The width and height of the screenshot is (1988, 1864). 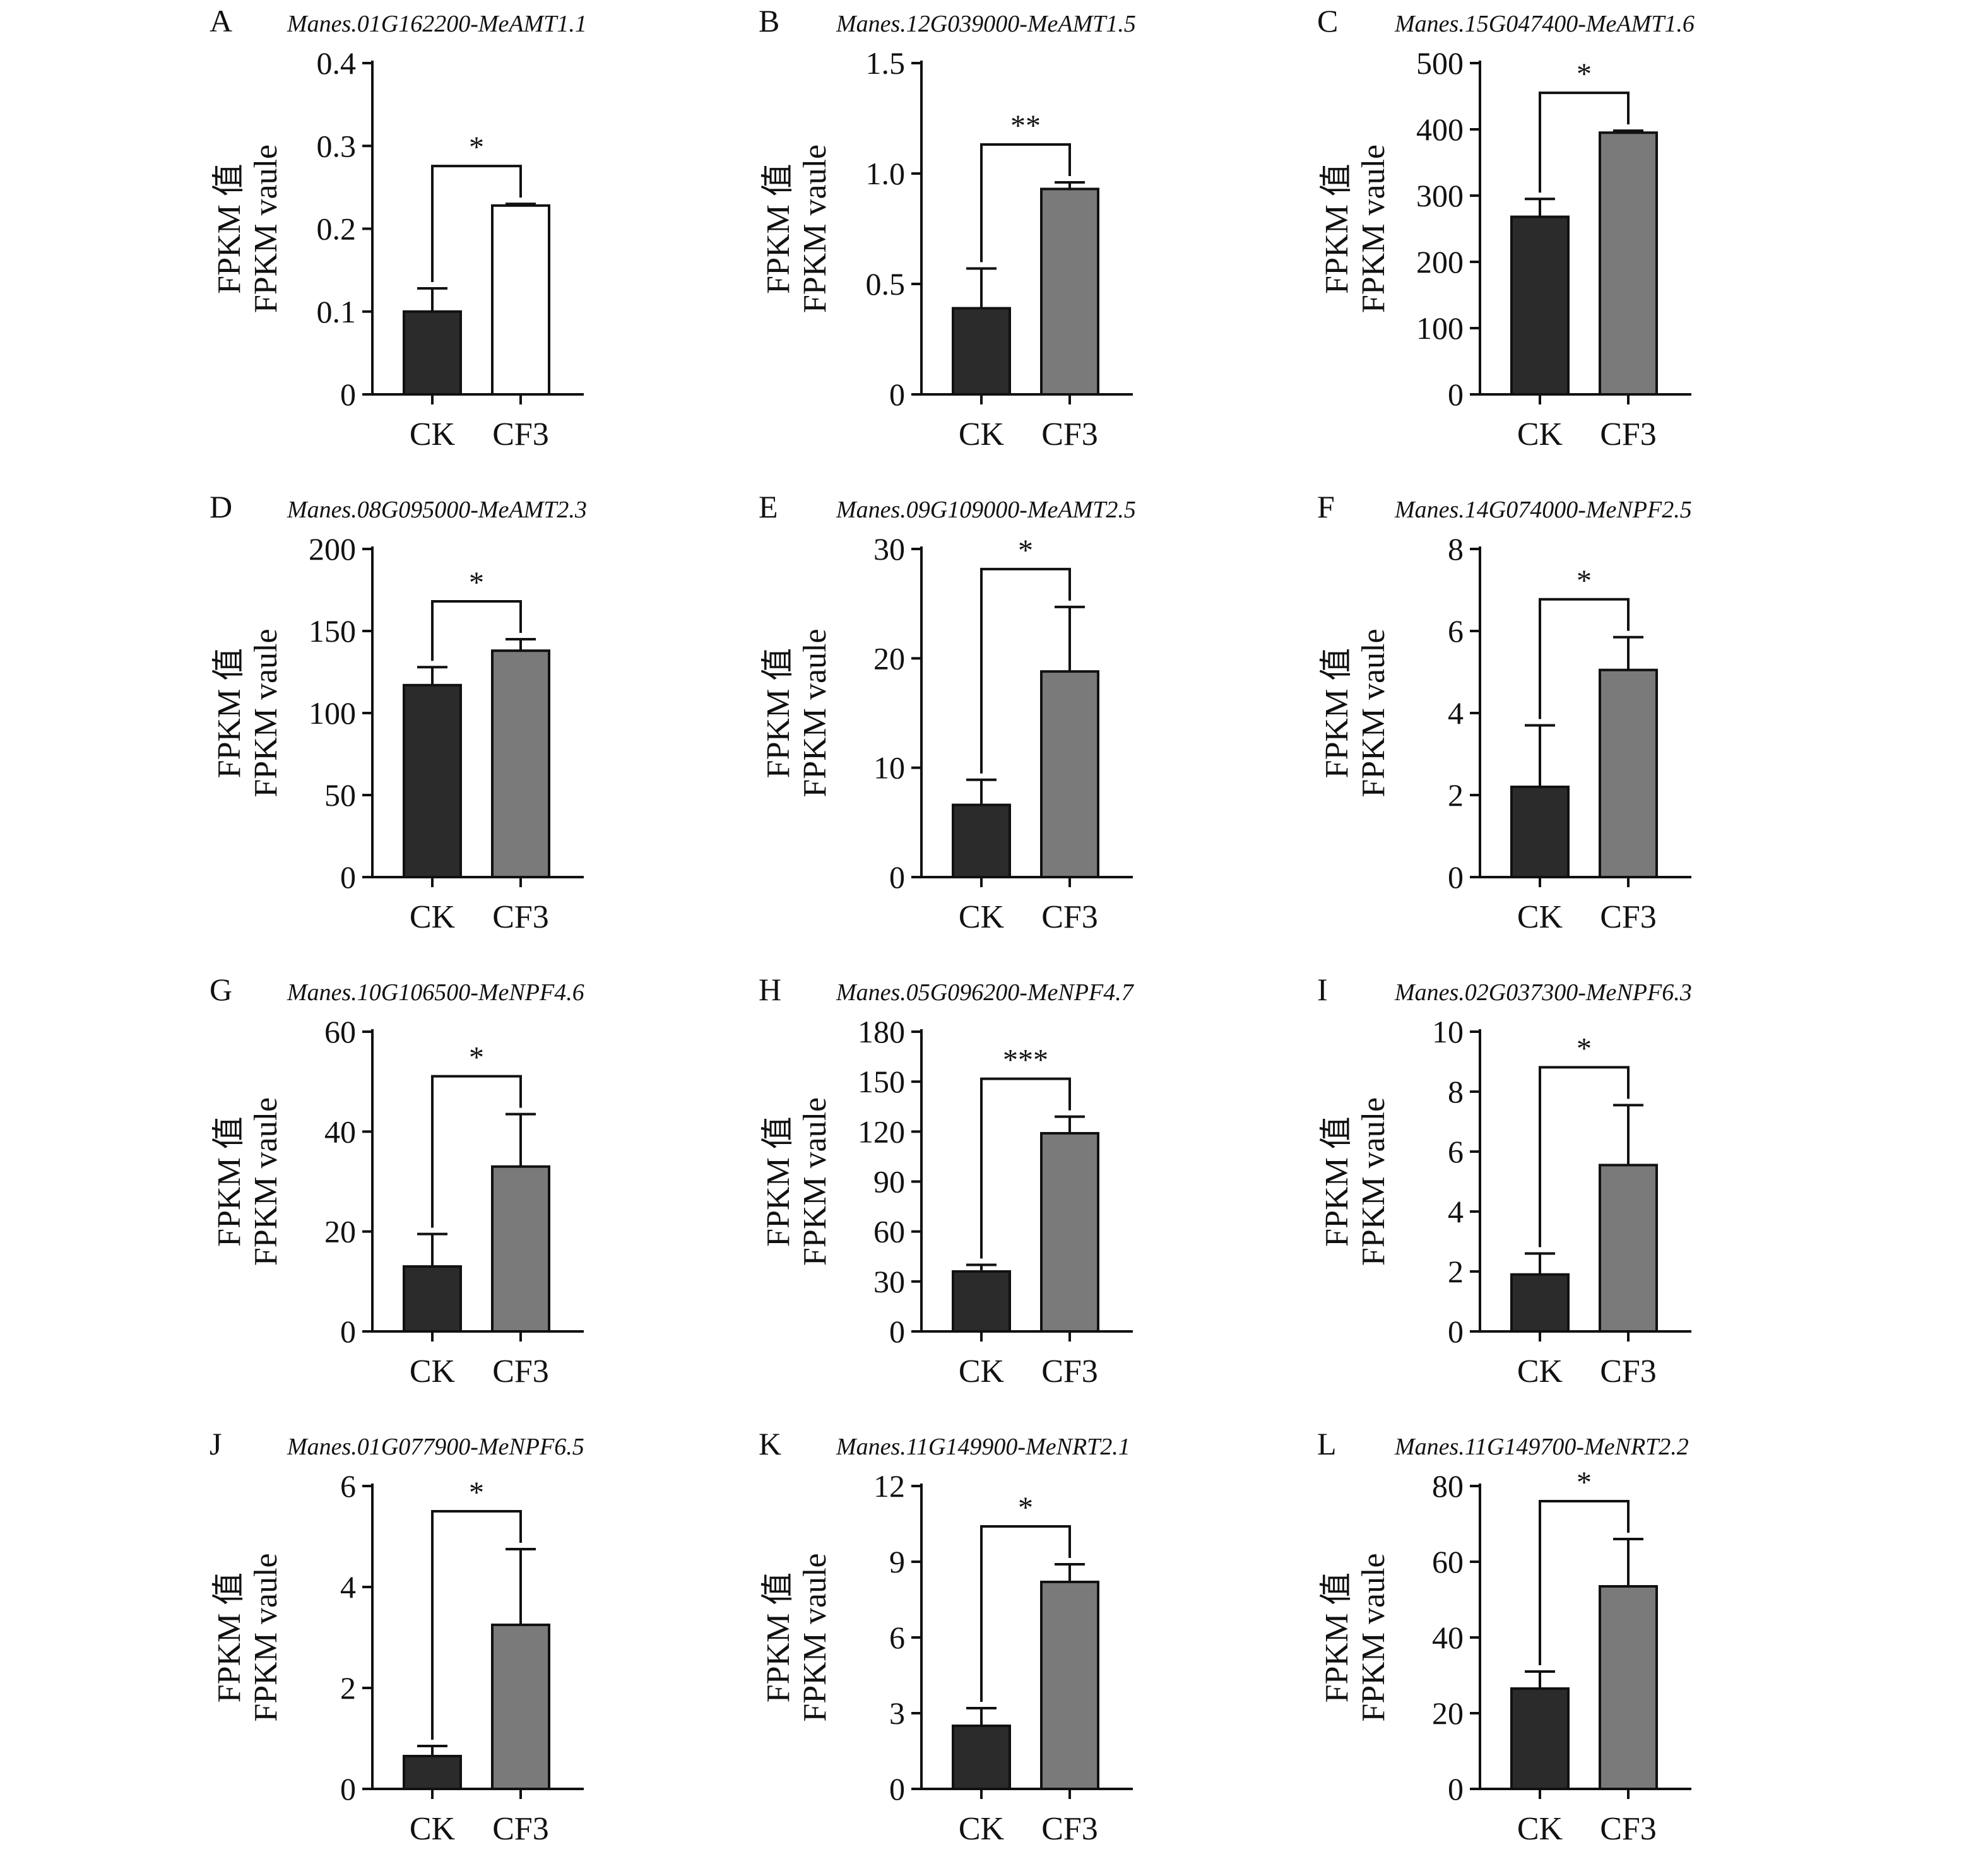 I want to click on panel-letter: D, so click(x=221, y=507).